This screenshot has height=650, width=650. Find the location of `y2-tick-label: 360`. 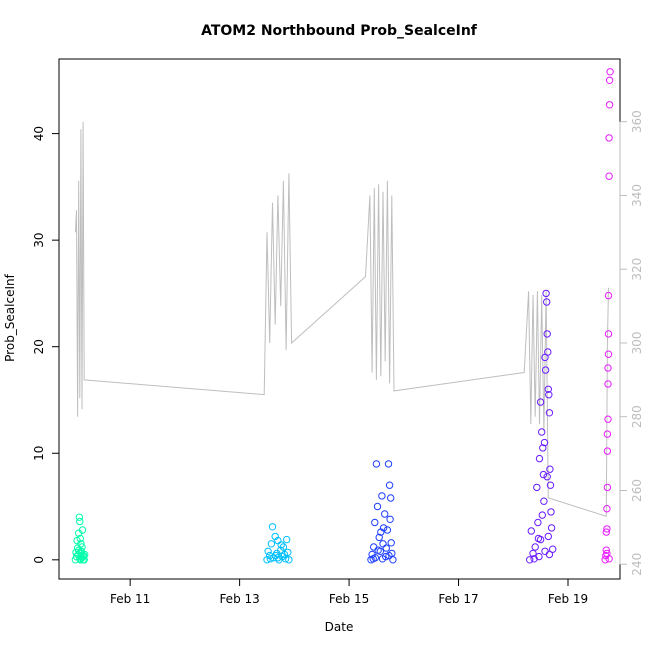

y2-tick-label: 360 is located at coordinates (637, 121).